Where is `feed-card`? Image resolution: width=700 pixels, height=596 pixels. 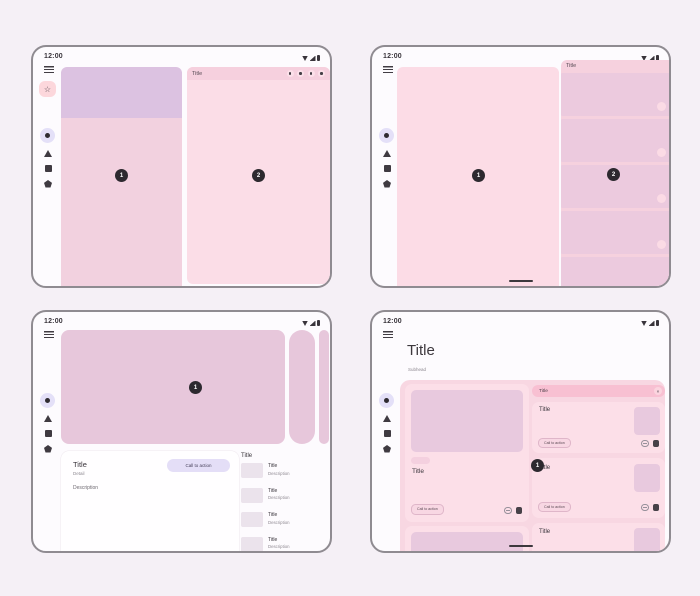 feed-card is located at coordinates (467, 538).